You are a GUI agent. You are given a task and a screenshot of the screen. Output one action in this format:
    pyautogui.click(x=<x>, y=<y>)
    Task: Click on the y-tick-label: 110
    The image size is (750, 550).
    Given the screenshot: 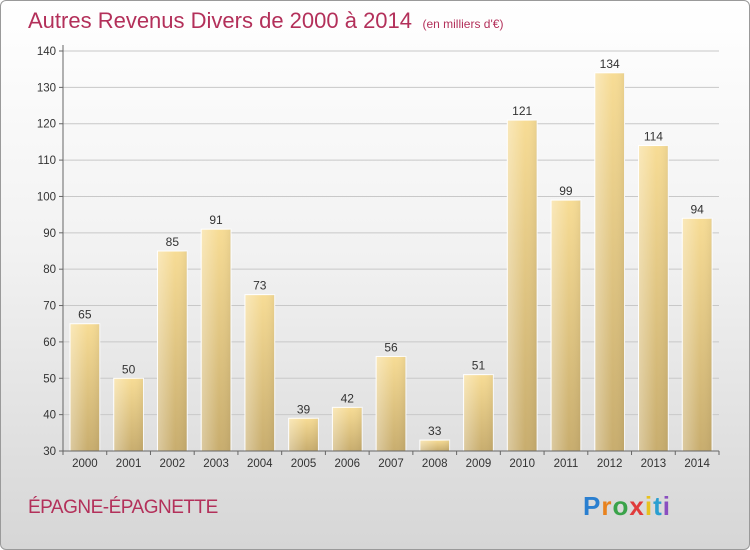 What is the action you would take?
    pyautogui.click(x=47, y=161)
    